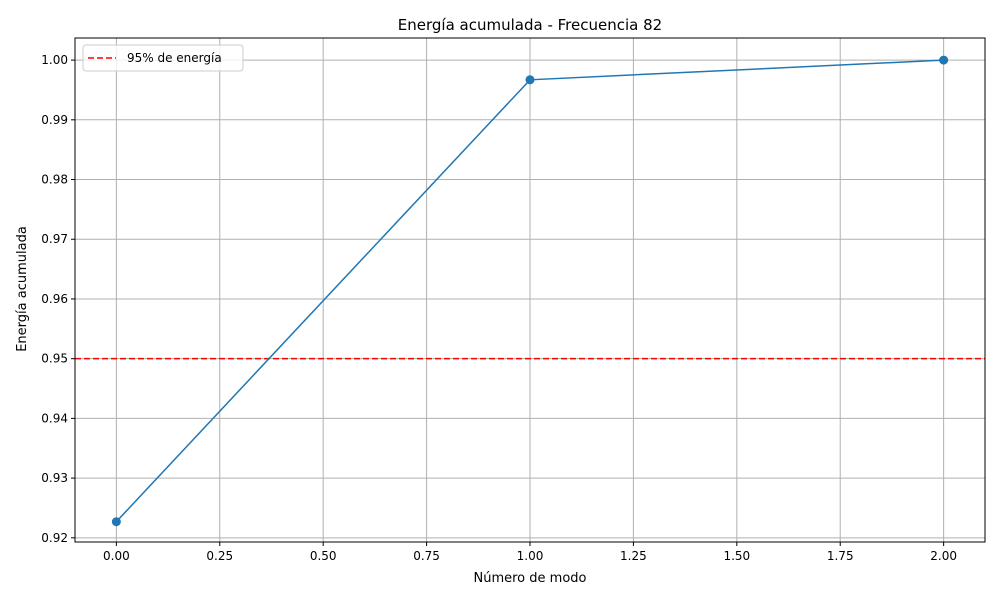  What do you see at coordinates (54, 239) in the screenshot?
I see `y-tick-label: 0.97` at bounding box center [54, 239].